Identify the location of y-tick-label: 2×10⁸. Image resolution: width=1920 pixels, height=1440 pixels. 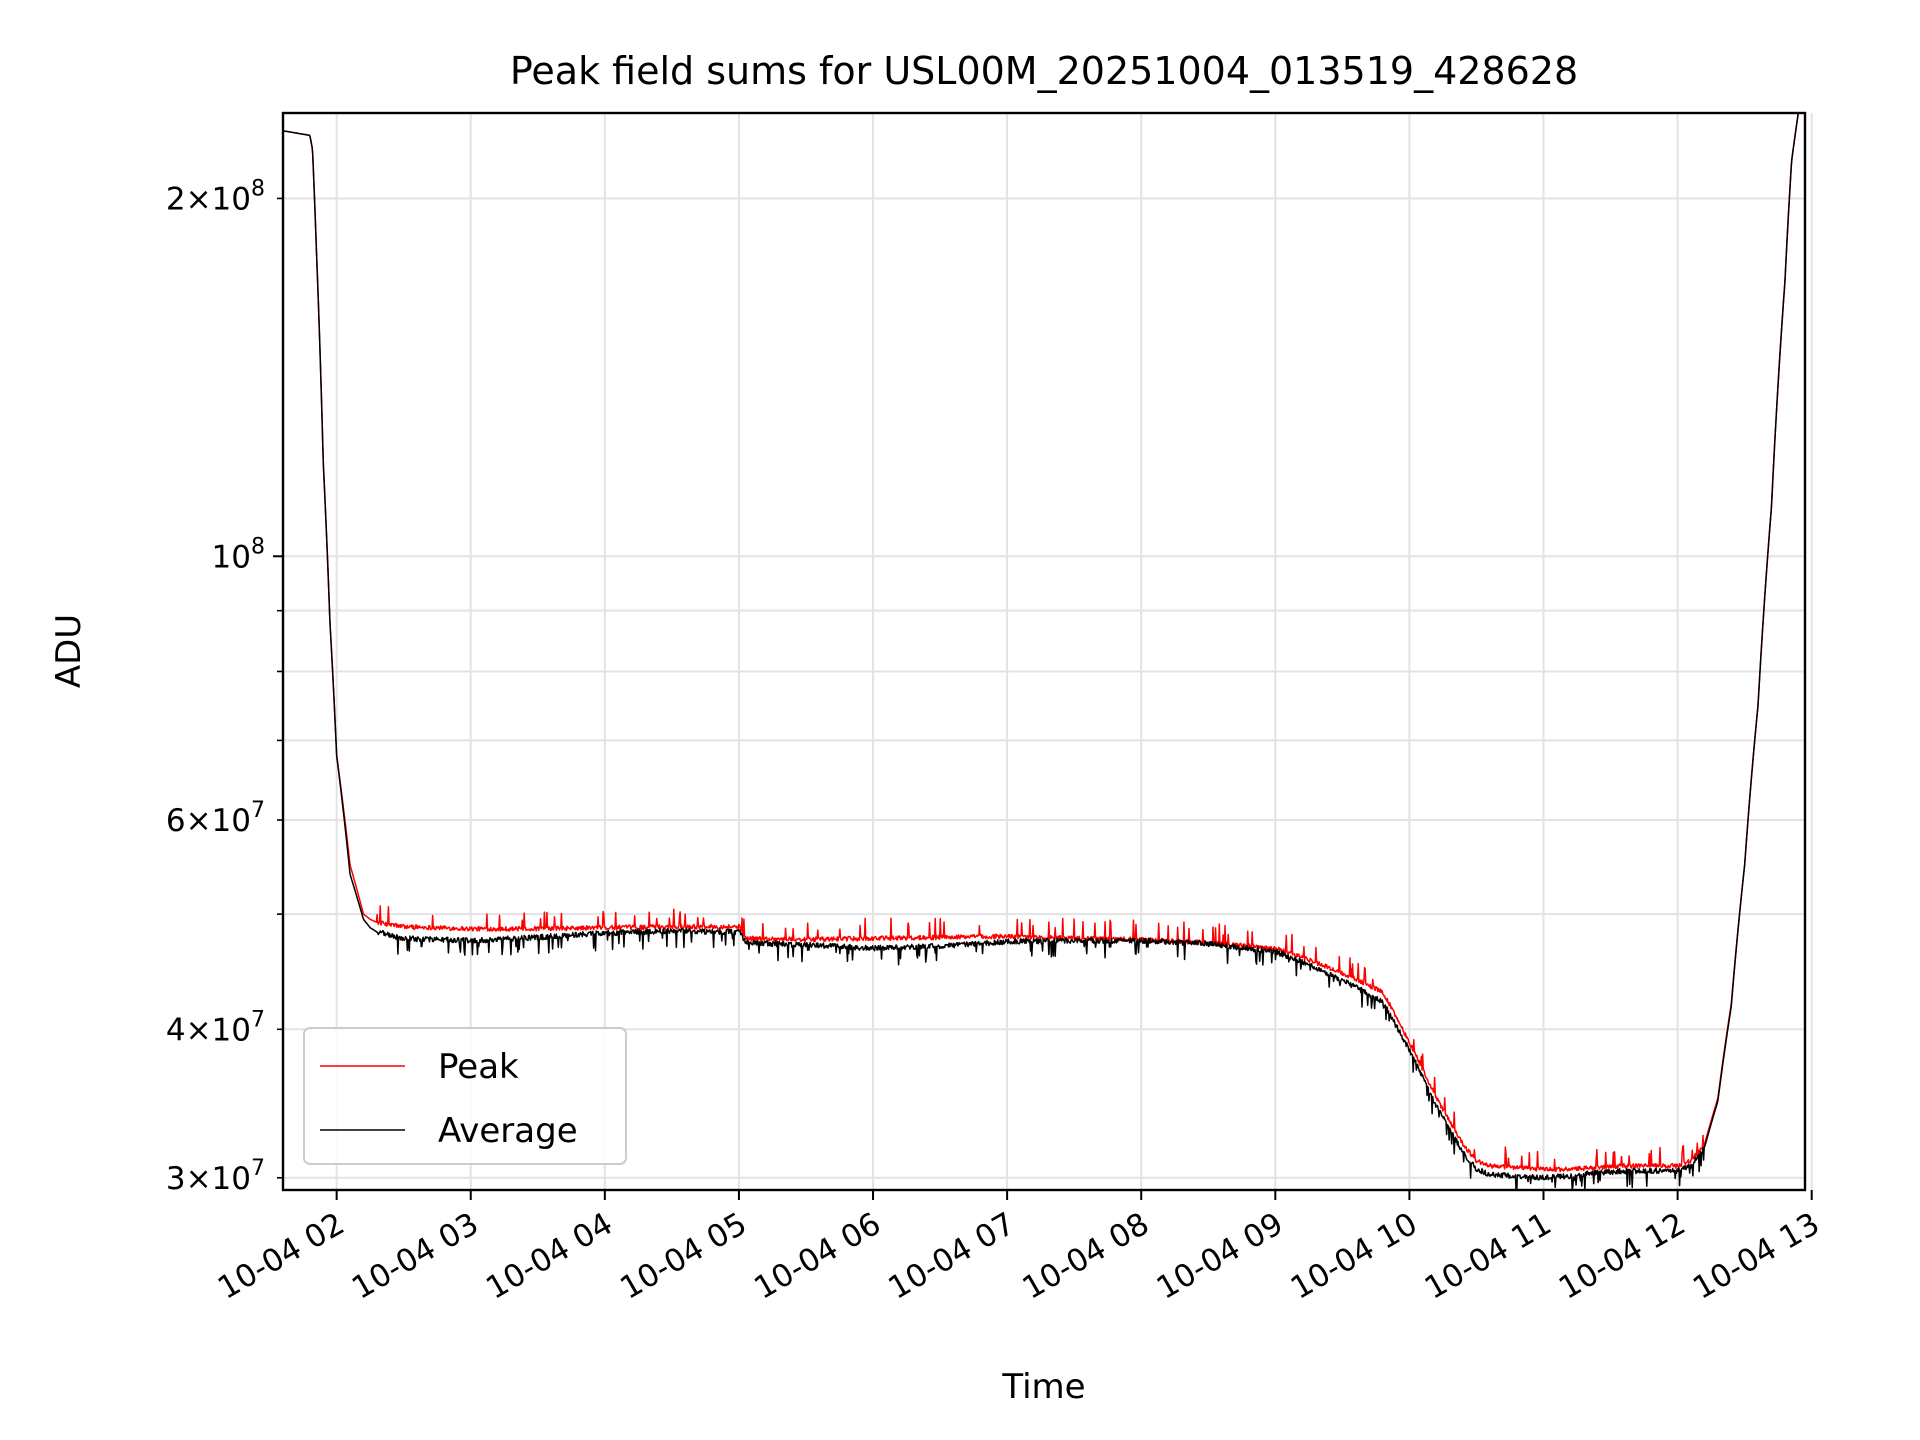
(215, 196).